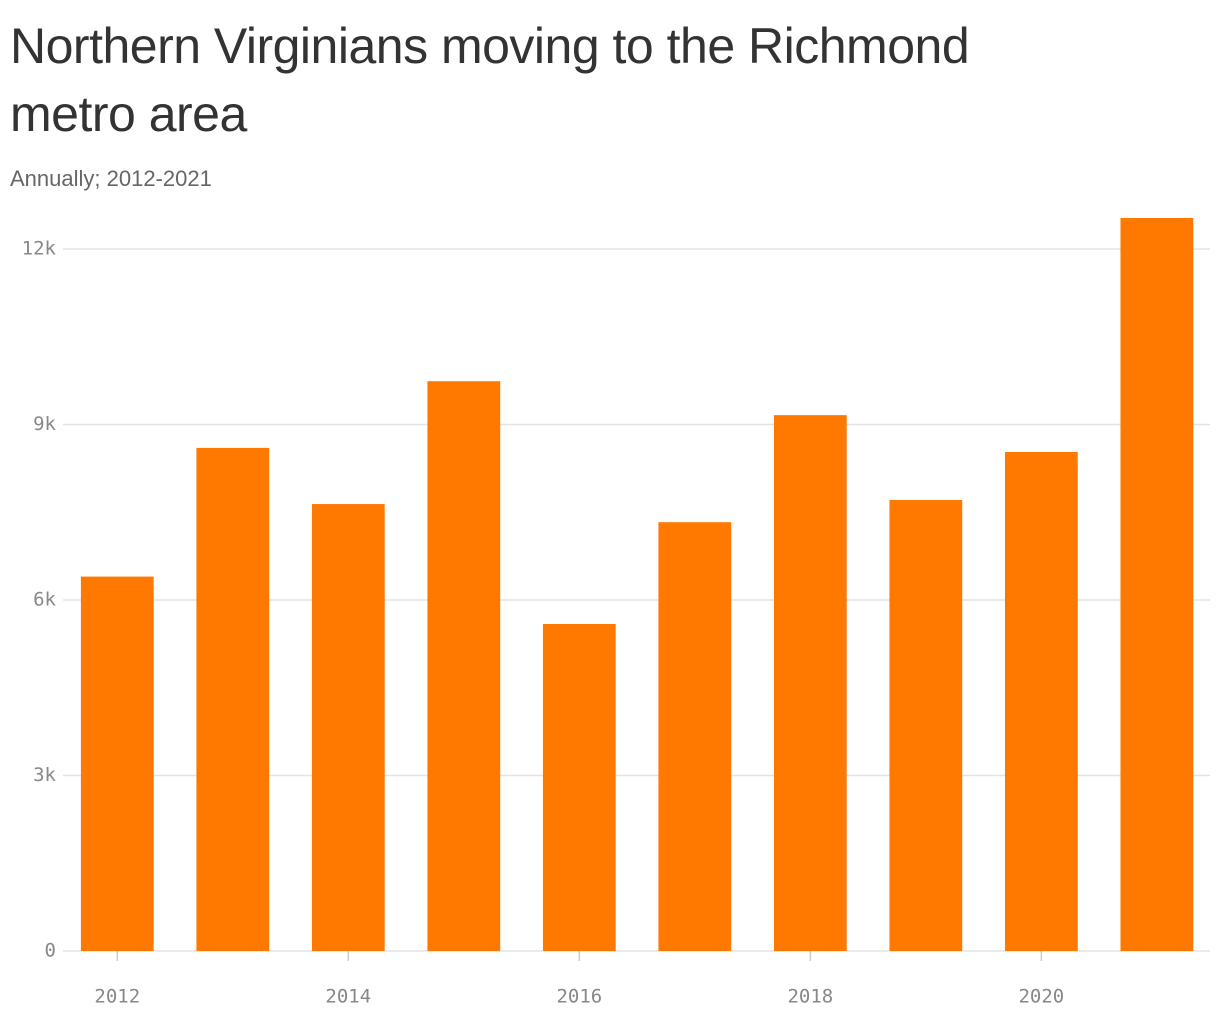 This screenshot has width=1220, height=1020. I want to click on x-tick-label: 2014, so click(348, 997).